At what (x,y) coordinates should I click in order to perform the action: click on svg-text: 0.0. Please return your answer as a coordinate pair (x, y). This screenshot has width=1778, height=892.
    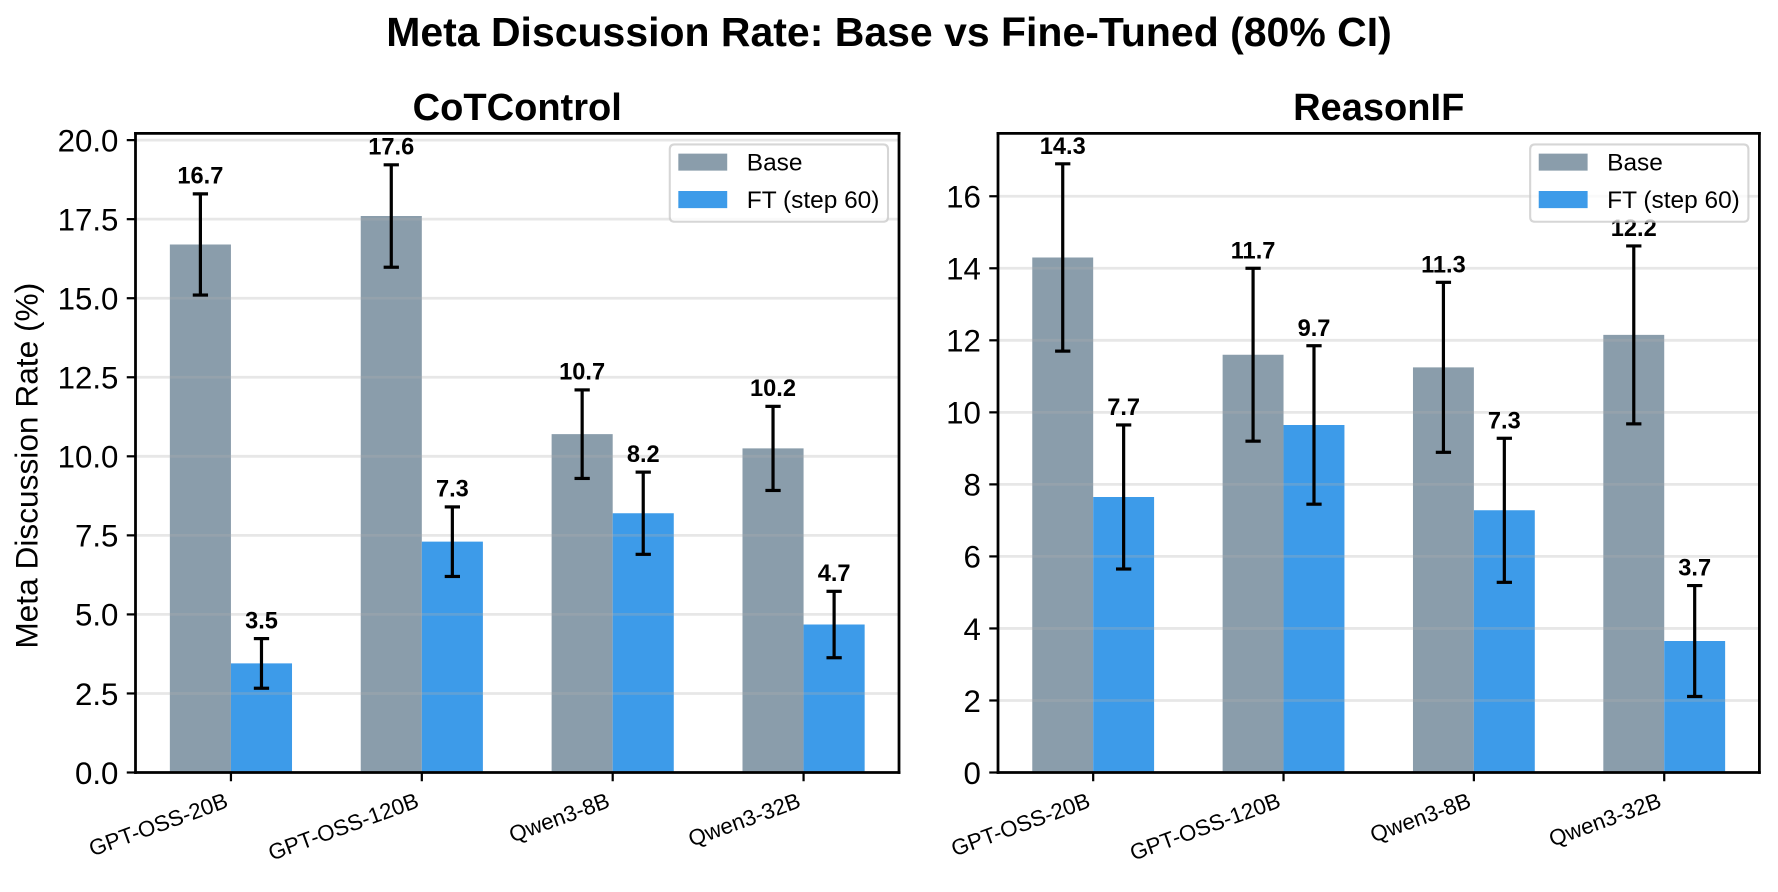
    Looking at the image, I should click on (96, 773).